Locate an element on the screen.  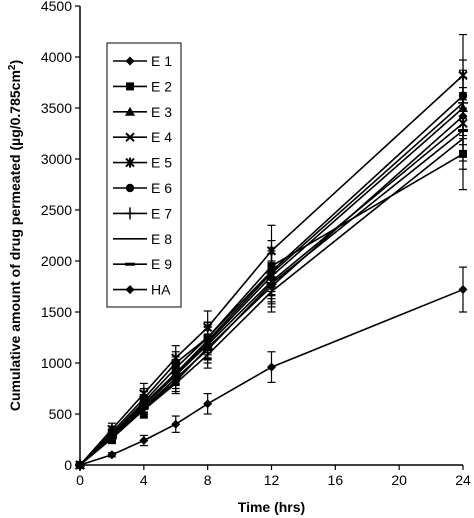
legend-item-e4-marker is located at coordinates (130, 137).